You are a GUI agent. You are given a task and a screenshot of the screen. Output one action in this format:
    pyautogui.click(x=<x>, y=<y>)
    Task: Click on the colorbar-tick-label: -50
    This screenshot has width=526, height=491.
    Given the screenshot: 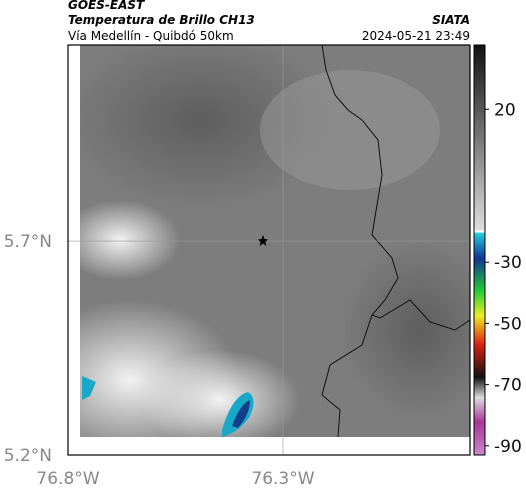 What is the action you would take?
    pyautogui.click(x=508, y=324)
    